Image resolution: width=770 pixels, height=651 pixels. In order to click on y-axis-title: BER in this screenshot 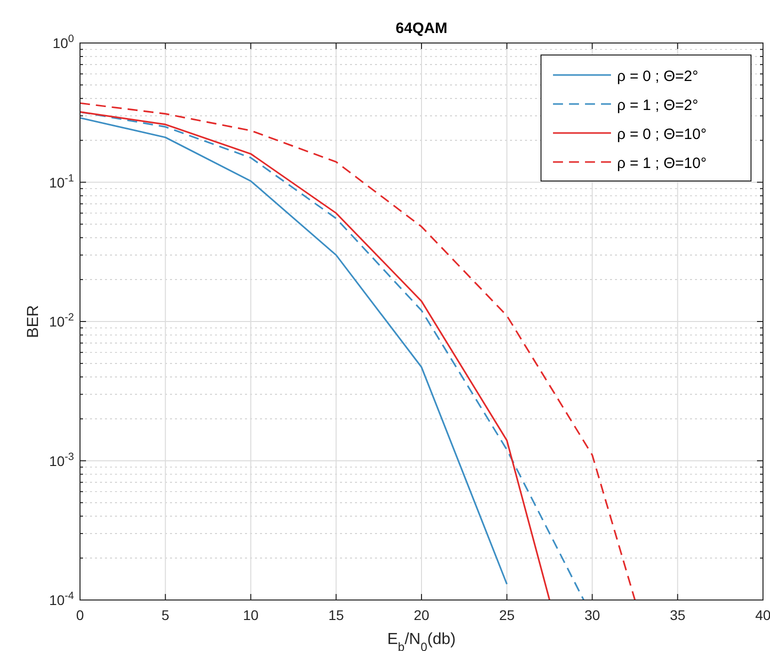, I will do `click(33, 321)`.